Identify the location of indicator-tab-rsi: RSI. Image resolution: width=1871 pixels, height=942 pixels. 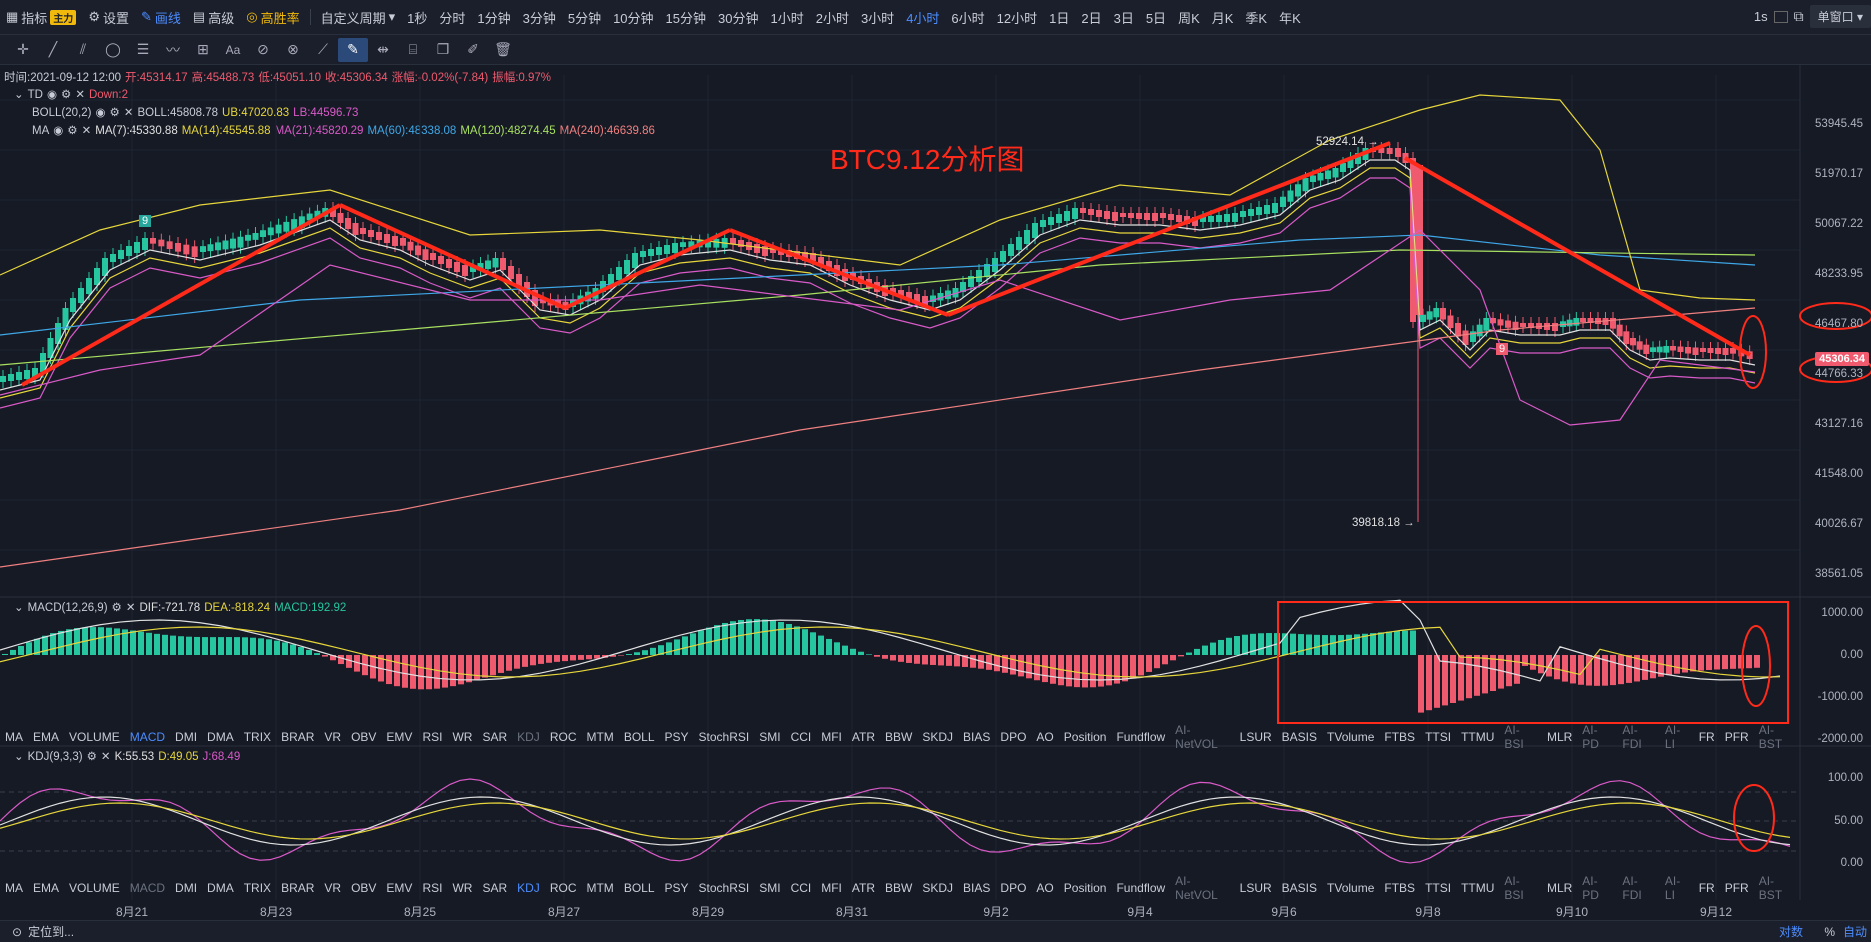
(432, 737).